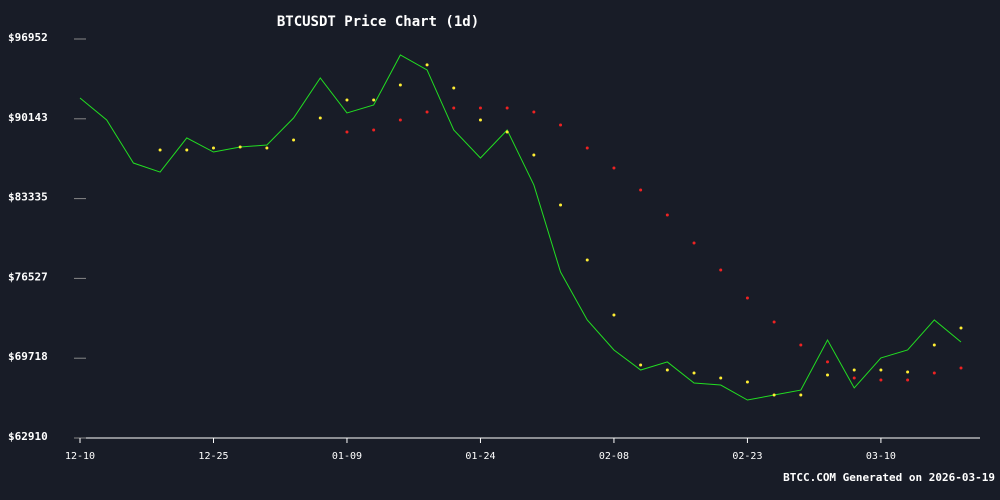 The width and height of the screenshot is (1000, 500). Describe the element at coordinates (28, 356) in the screenshot. I see `y-tick-label: $69718` at that location.